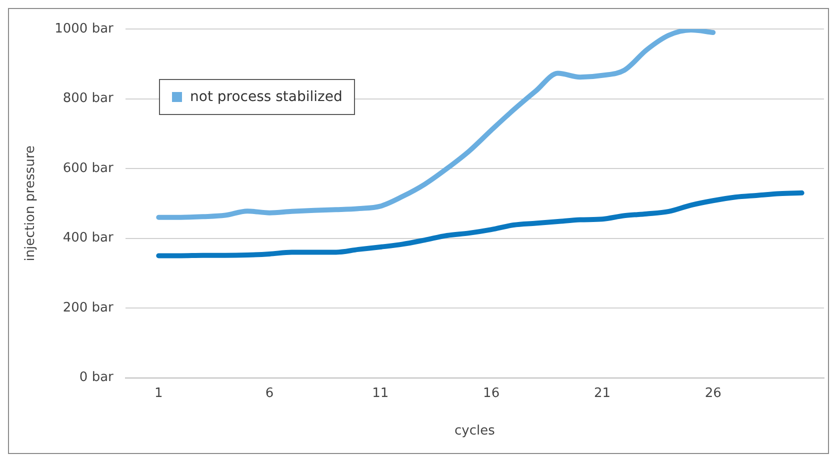  What do you see at coordinates (266, 97) in the screenshot?
I see `legend-label: not process stabilized` at bounding box center [266, 97].